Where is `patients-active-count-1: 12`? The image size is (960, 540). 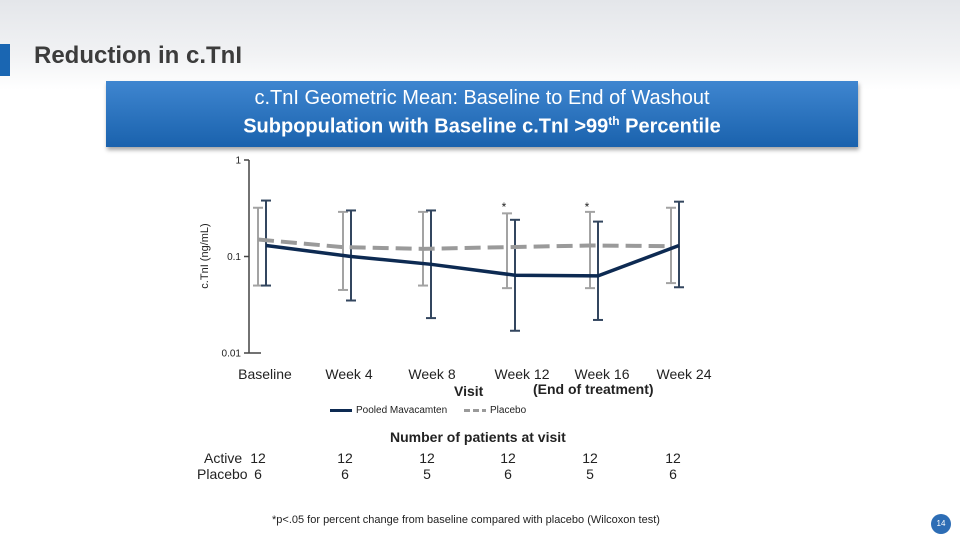 patients-active-count-1: 12 is located at coordinates (345, 458).